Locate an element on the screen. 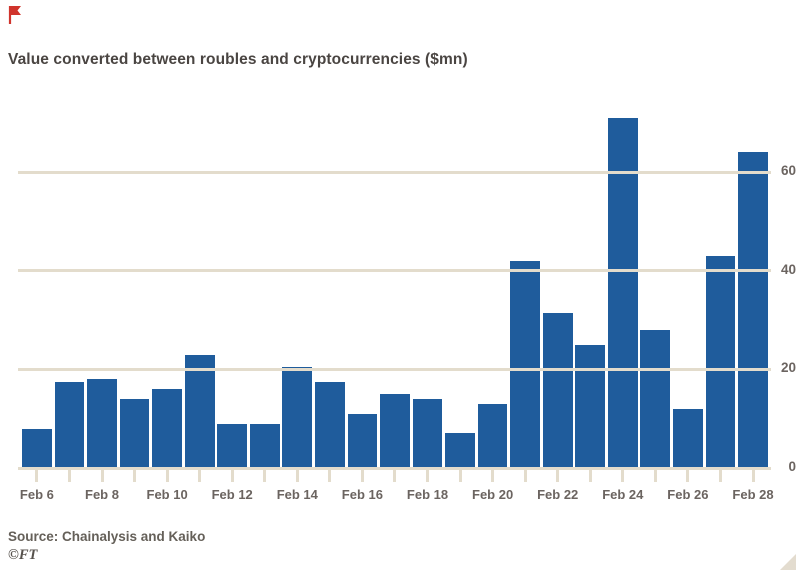 The image size is (800, 571). resize-handle-icon is located at coordinates (788, 562).